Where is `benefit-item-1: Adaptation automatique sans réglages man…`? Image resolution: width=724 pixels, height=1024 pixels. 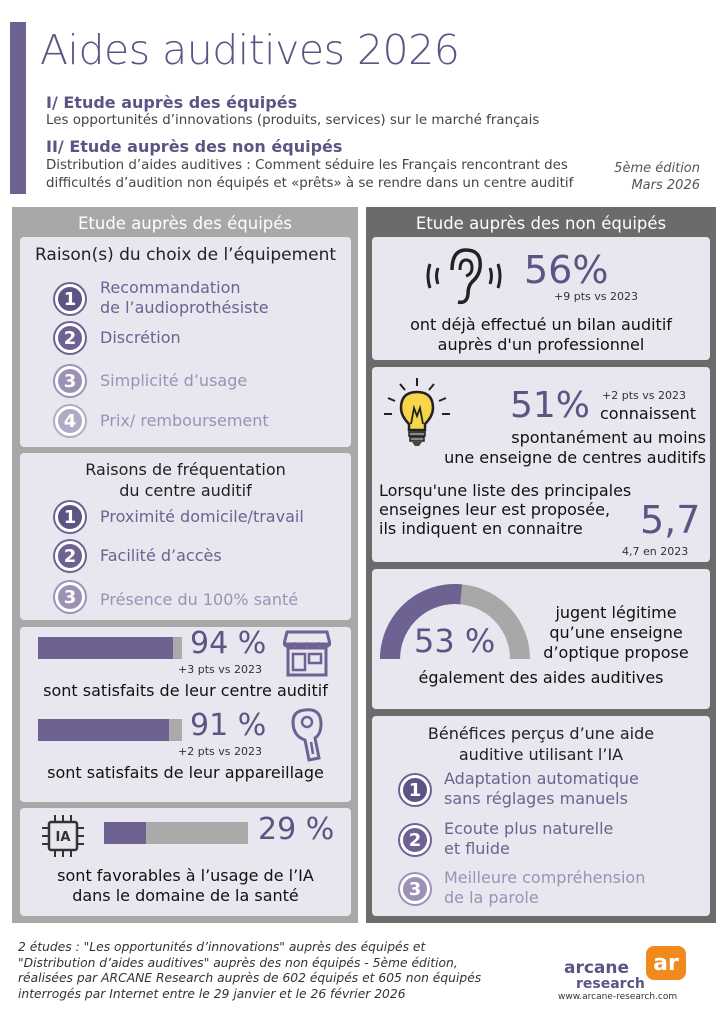
benefit-item-1: Adaptation automatique sans réglages man… is located at coordinates (541, 789).